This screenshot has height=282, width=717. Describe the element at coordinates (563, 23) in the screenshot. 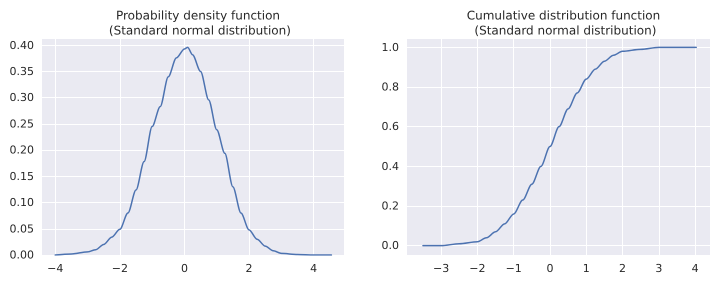

I see `chart-title: Cumulative distribution function (Standard normal distribution)` at that location.